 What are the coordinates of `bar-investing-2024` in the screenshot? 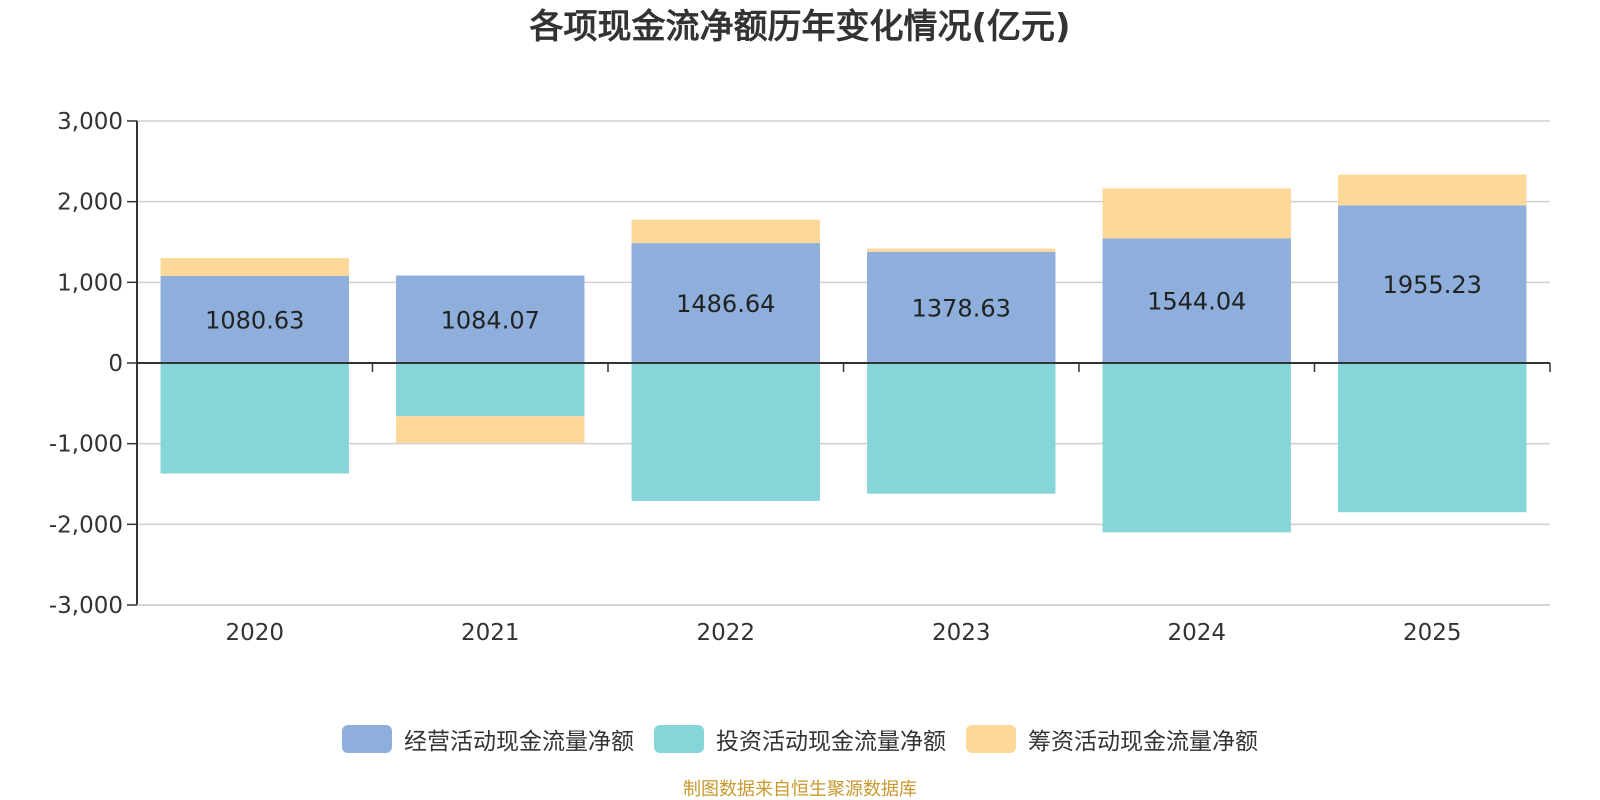 It's located at (1196, 448).